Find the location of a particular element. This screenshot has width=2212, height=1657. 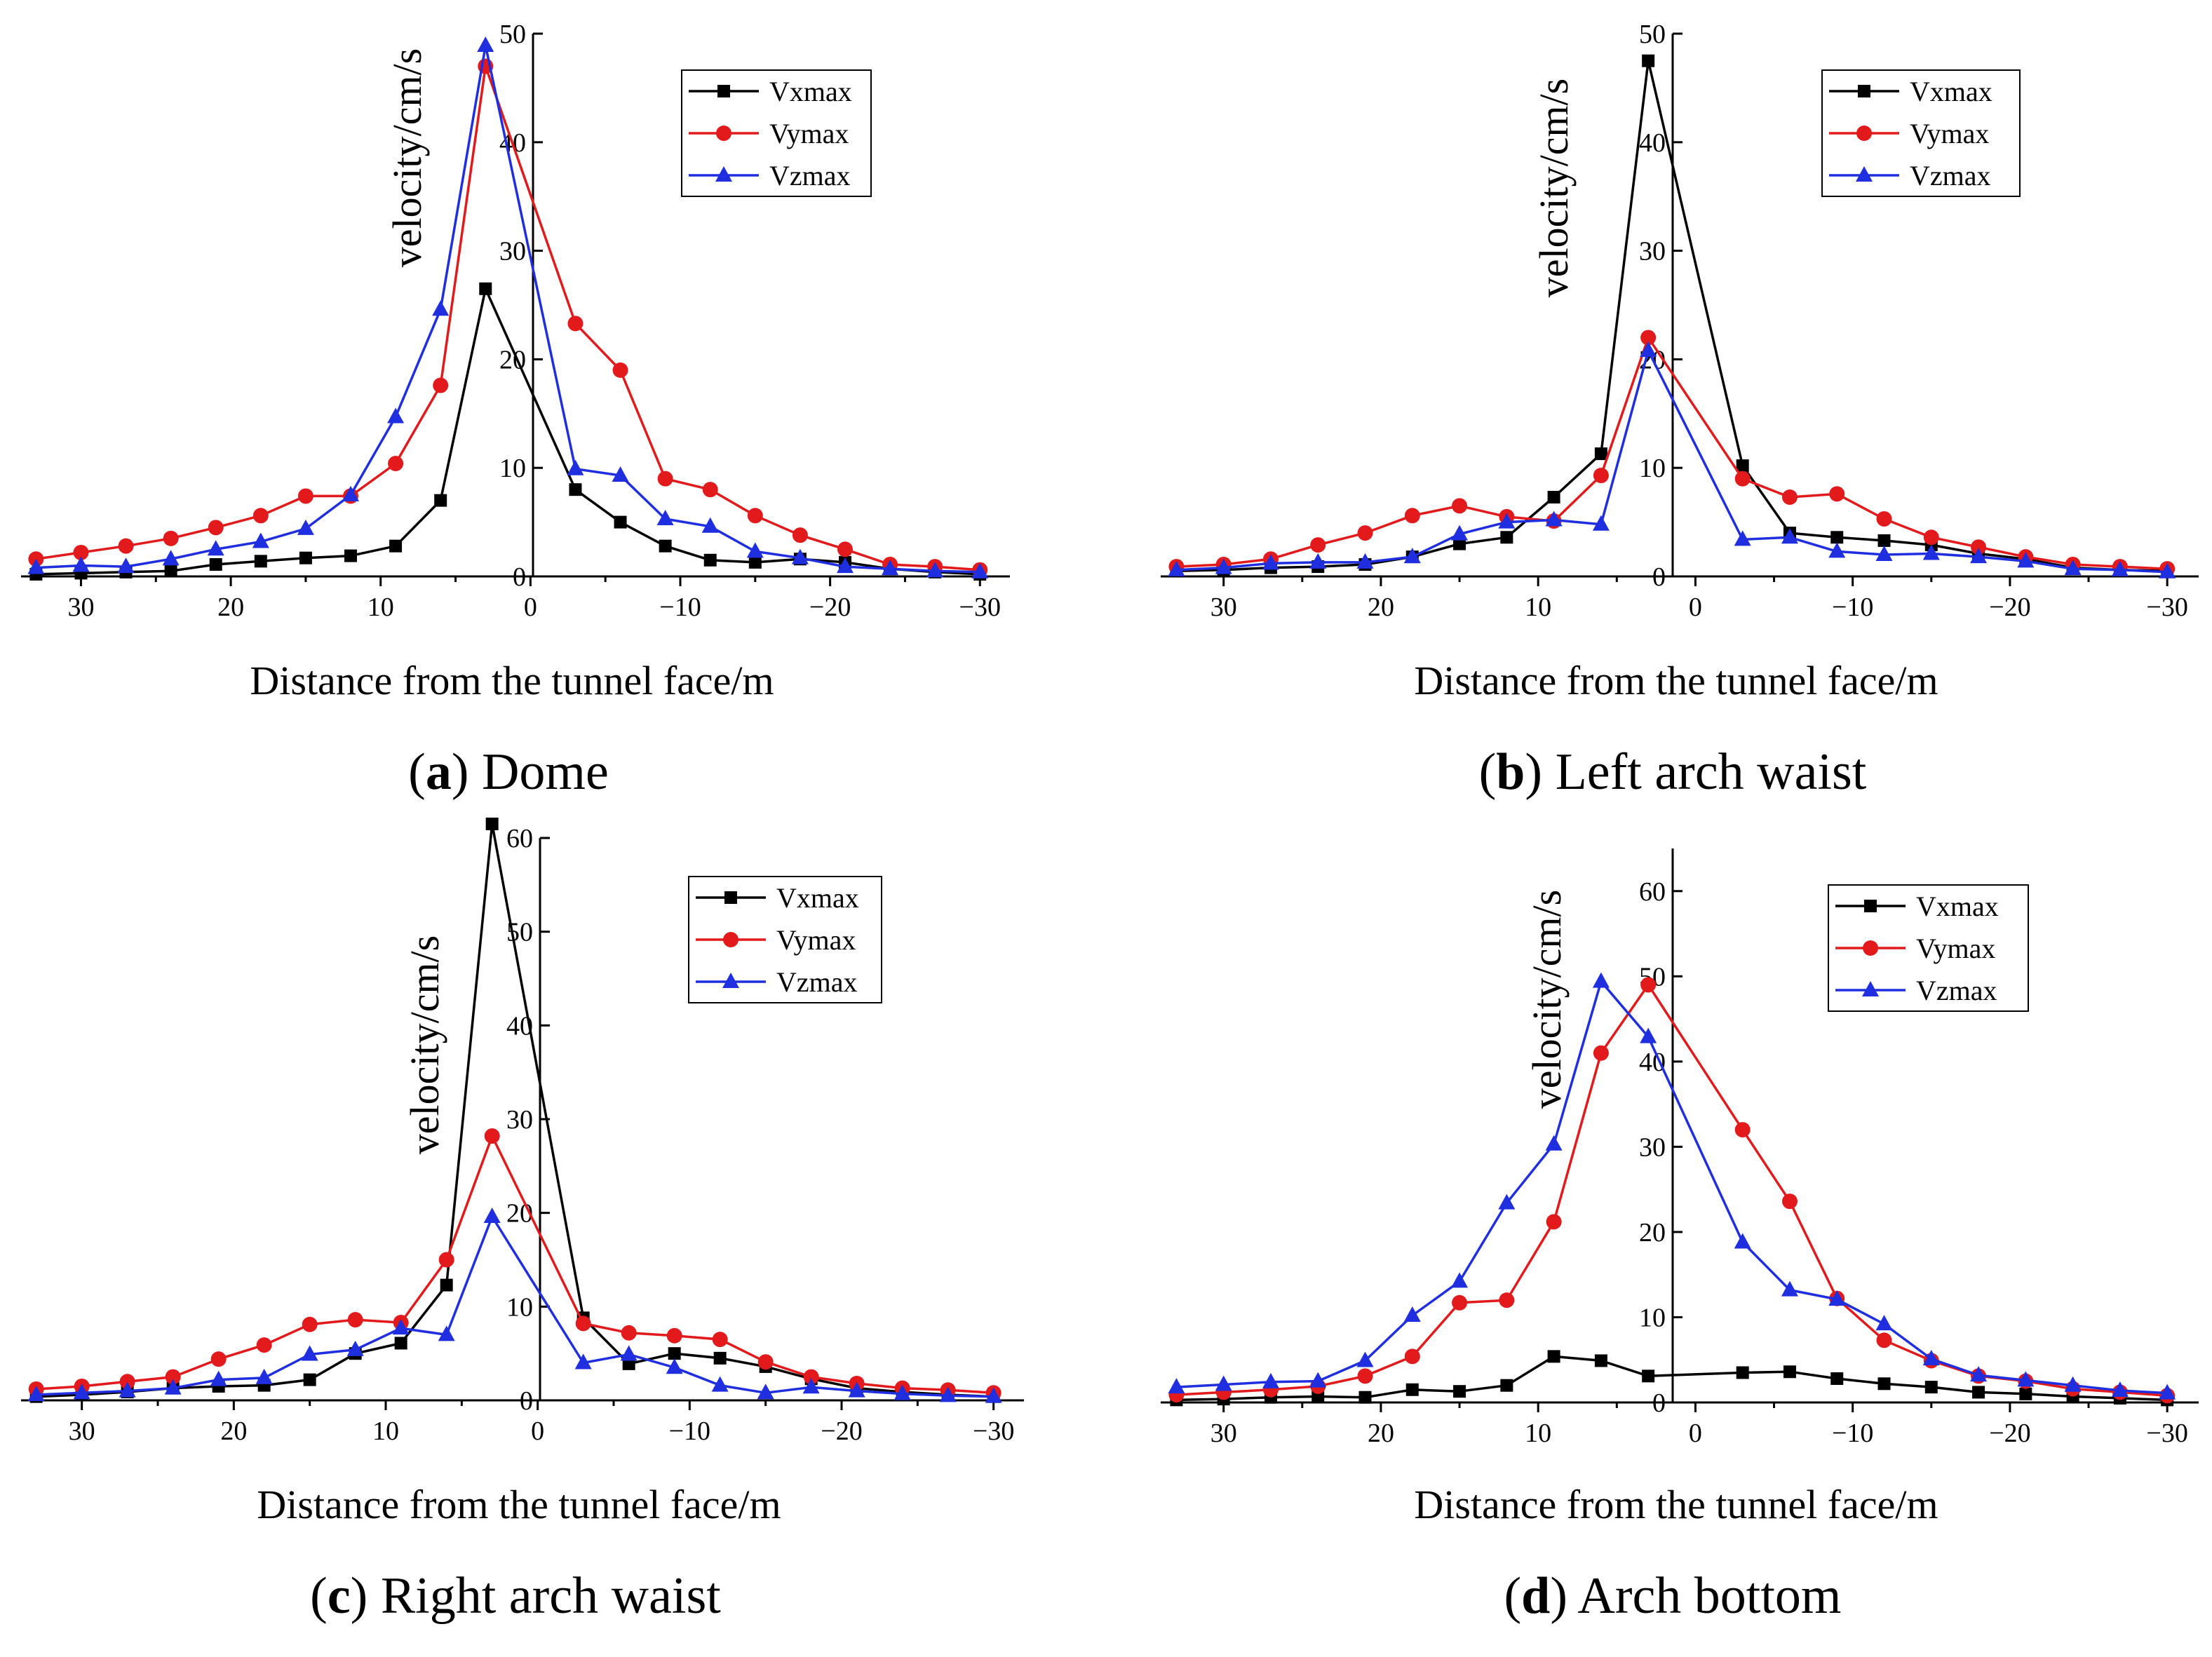

legend-label: Vymax is located at coordinates (816, 940).